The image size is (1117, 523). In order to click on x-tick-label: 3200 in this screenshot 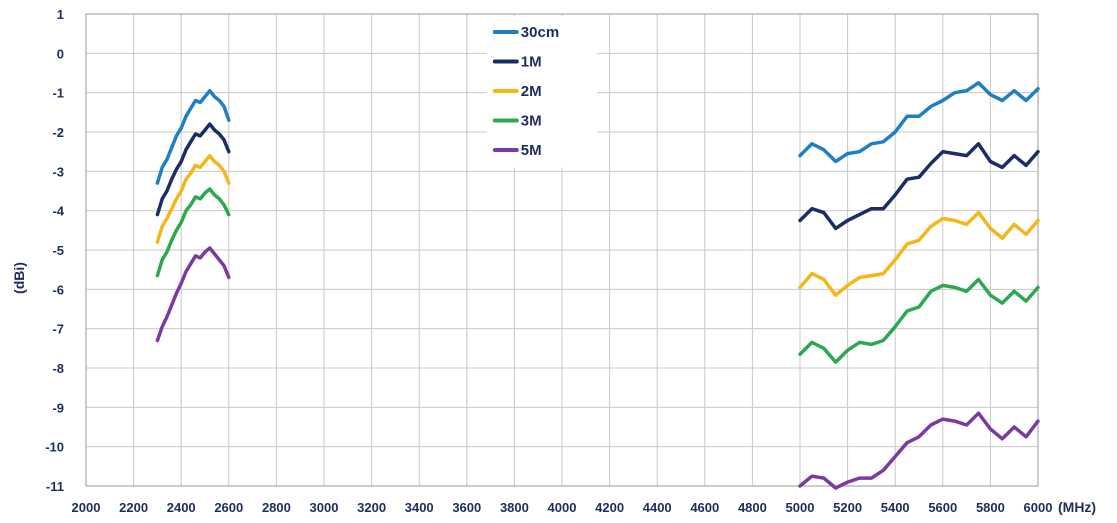, I will do `click(371, 507)`.